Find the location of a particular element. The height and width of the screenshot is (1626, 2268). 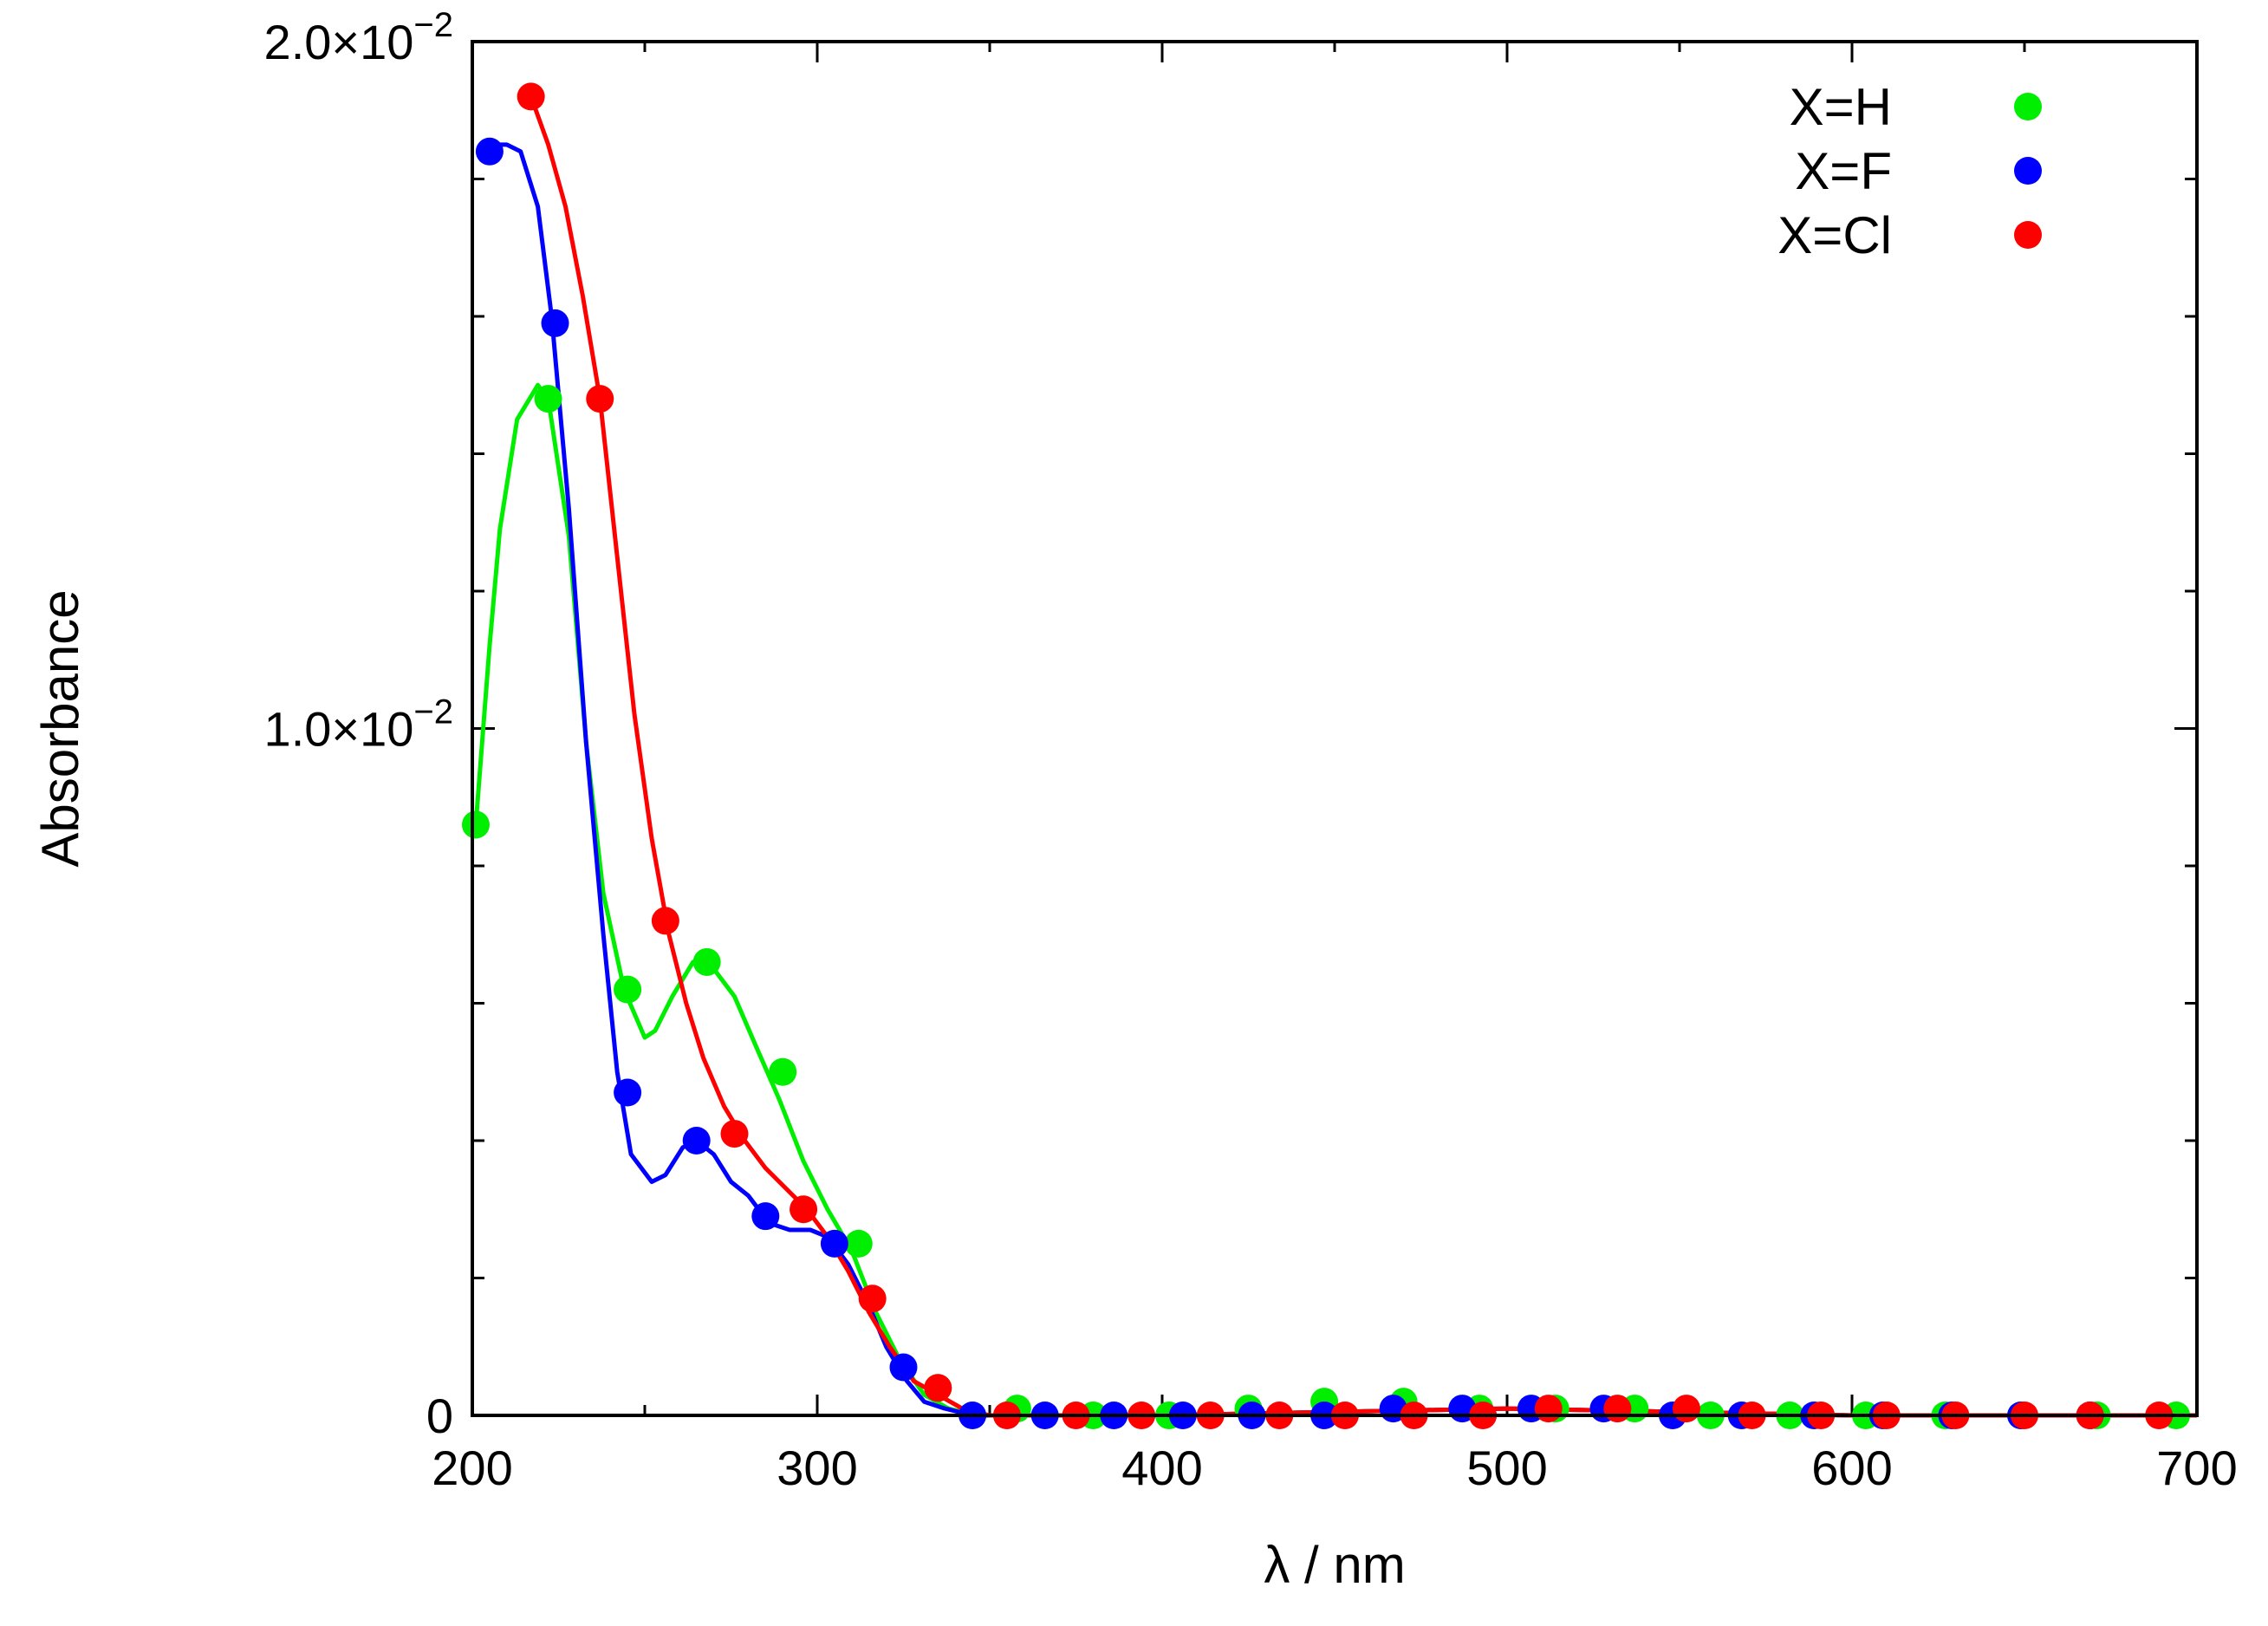

x-axis-label: λ / nm is located at coordinates (1334, 1565).